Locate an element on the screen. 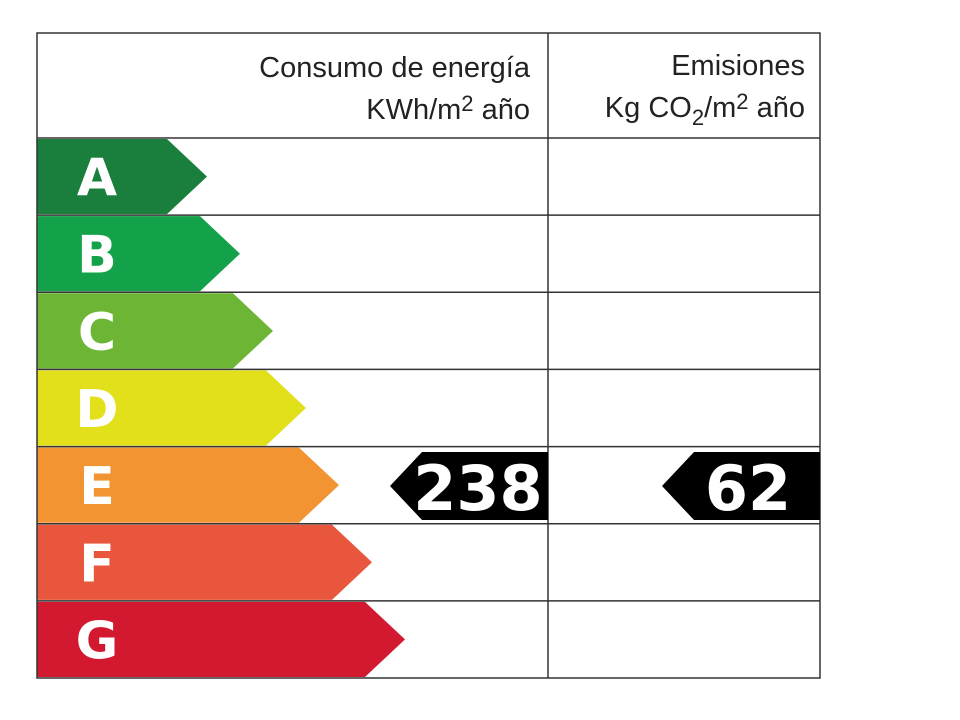  rating-letter: G is located at coordinates (97, 641).